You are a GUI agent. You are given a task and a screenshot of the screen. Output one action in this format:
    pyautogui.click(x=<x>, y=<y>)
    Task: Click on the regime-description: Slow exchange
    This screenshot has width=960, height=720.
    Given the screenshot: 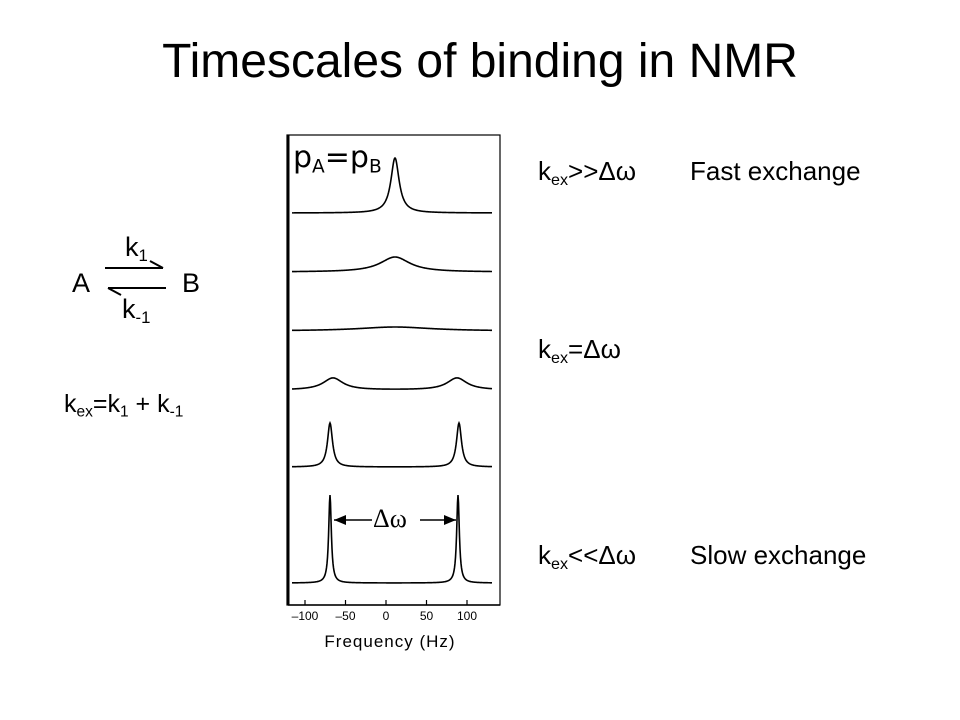 What is the action you would take?
    pyautogui.click(x=778, y=555)
    